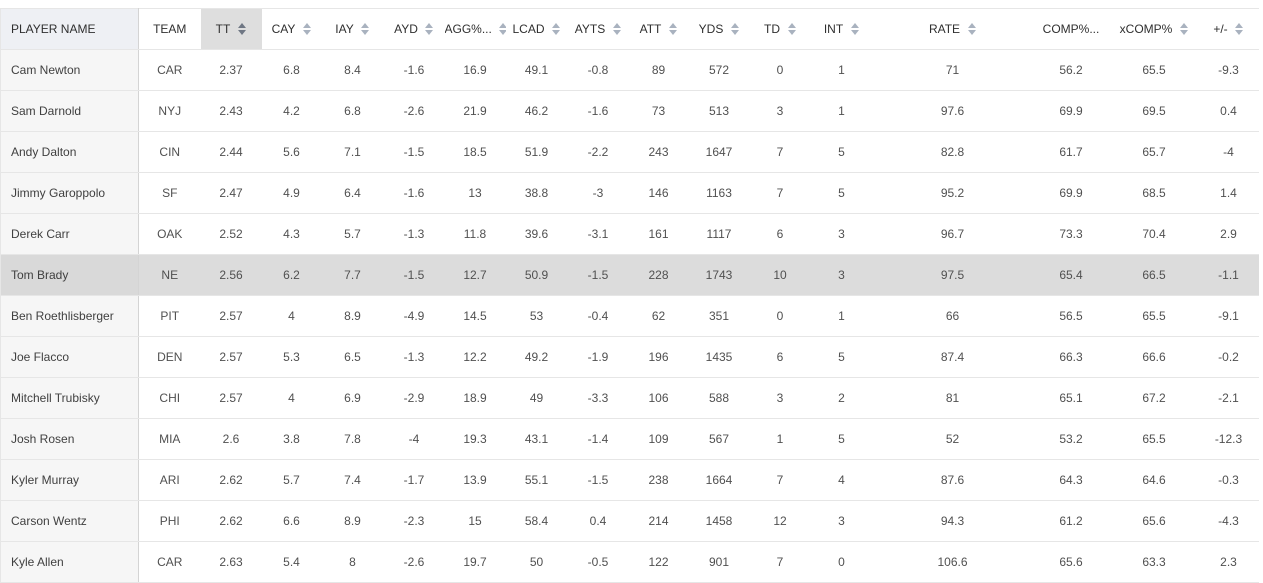  I want to click on cell-name: Kyler Murray, so click(69, 480).